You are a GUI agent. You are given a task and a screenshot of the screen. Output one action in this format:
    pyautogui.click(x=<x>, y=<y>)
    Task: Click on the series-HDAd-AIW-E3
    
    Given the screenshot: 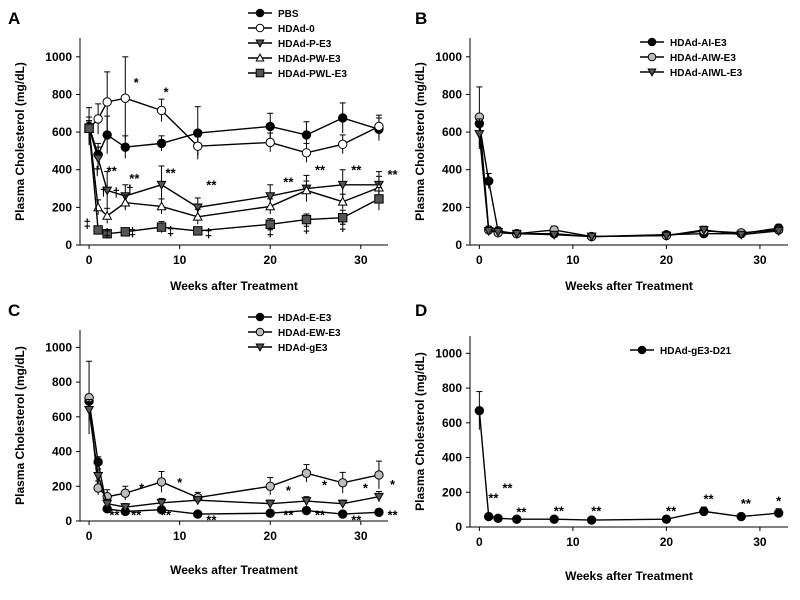 What is the action you would take?
    pyautogui.click(x=629, y=164)
    